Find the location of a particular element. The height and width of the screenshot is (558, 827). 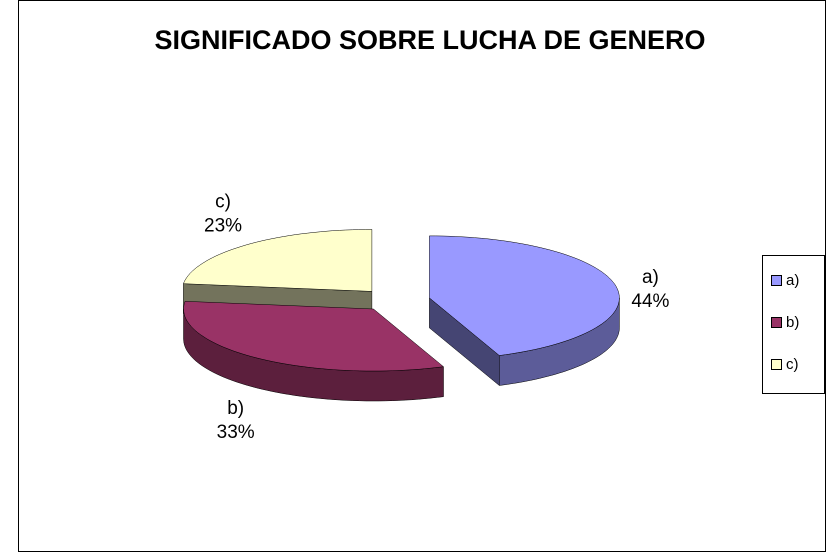

data-label-value: 23% is located at coordinates (223, 226).